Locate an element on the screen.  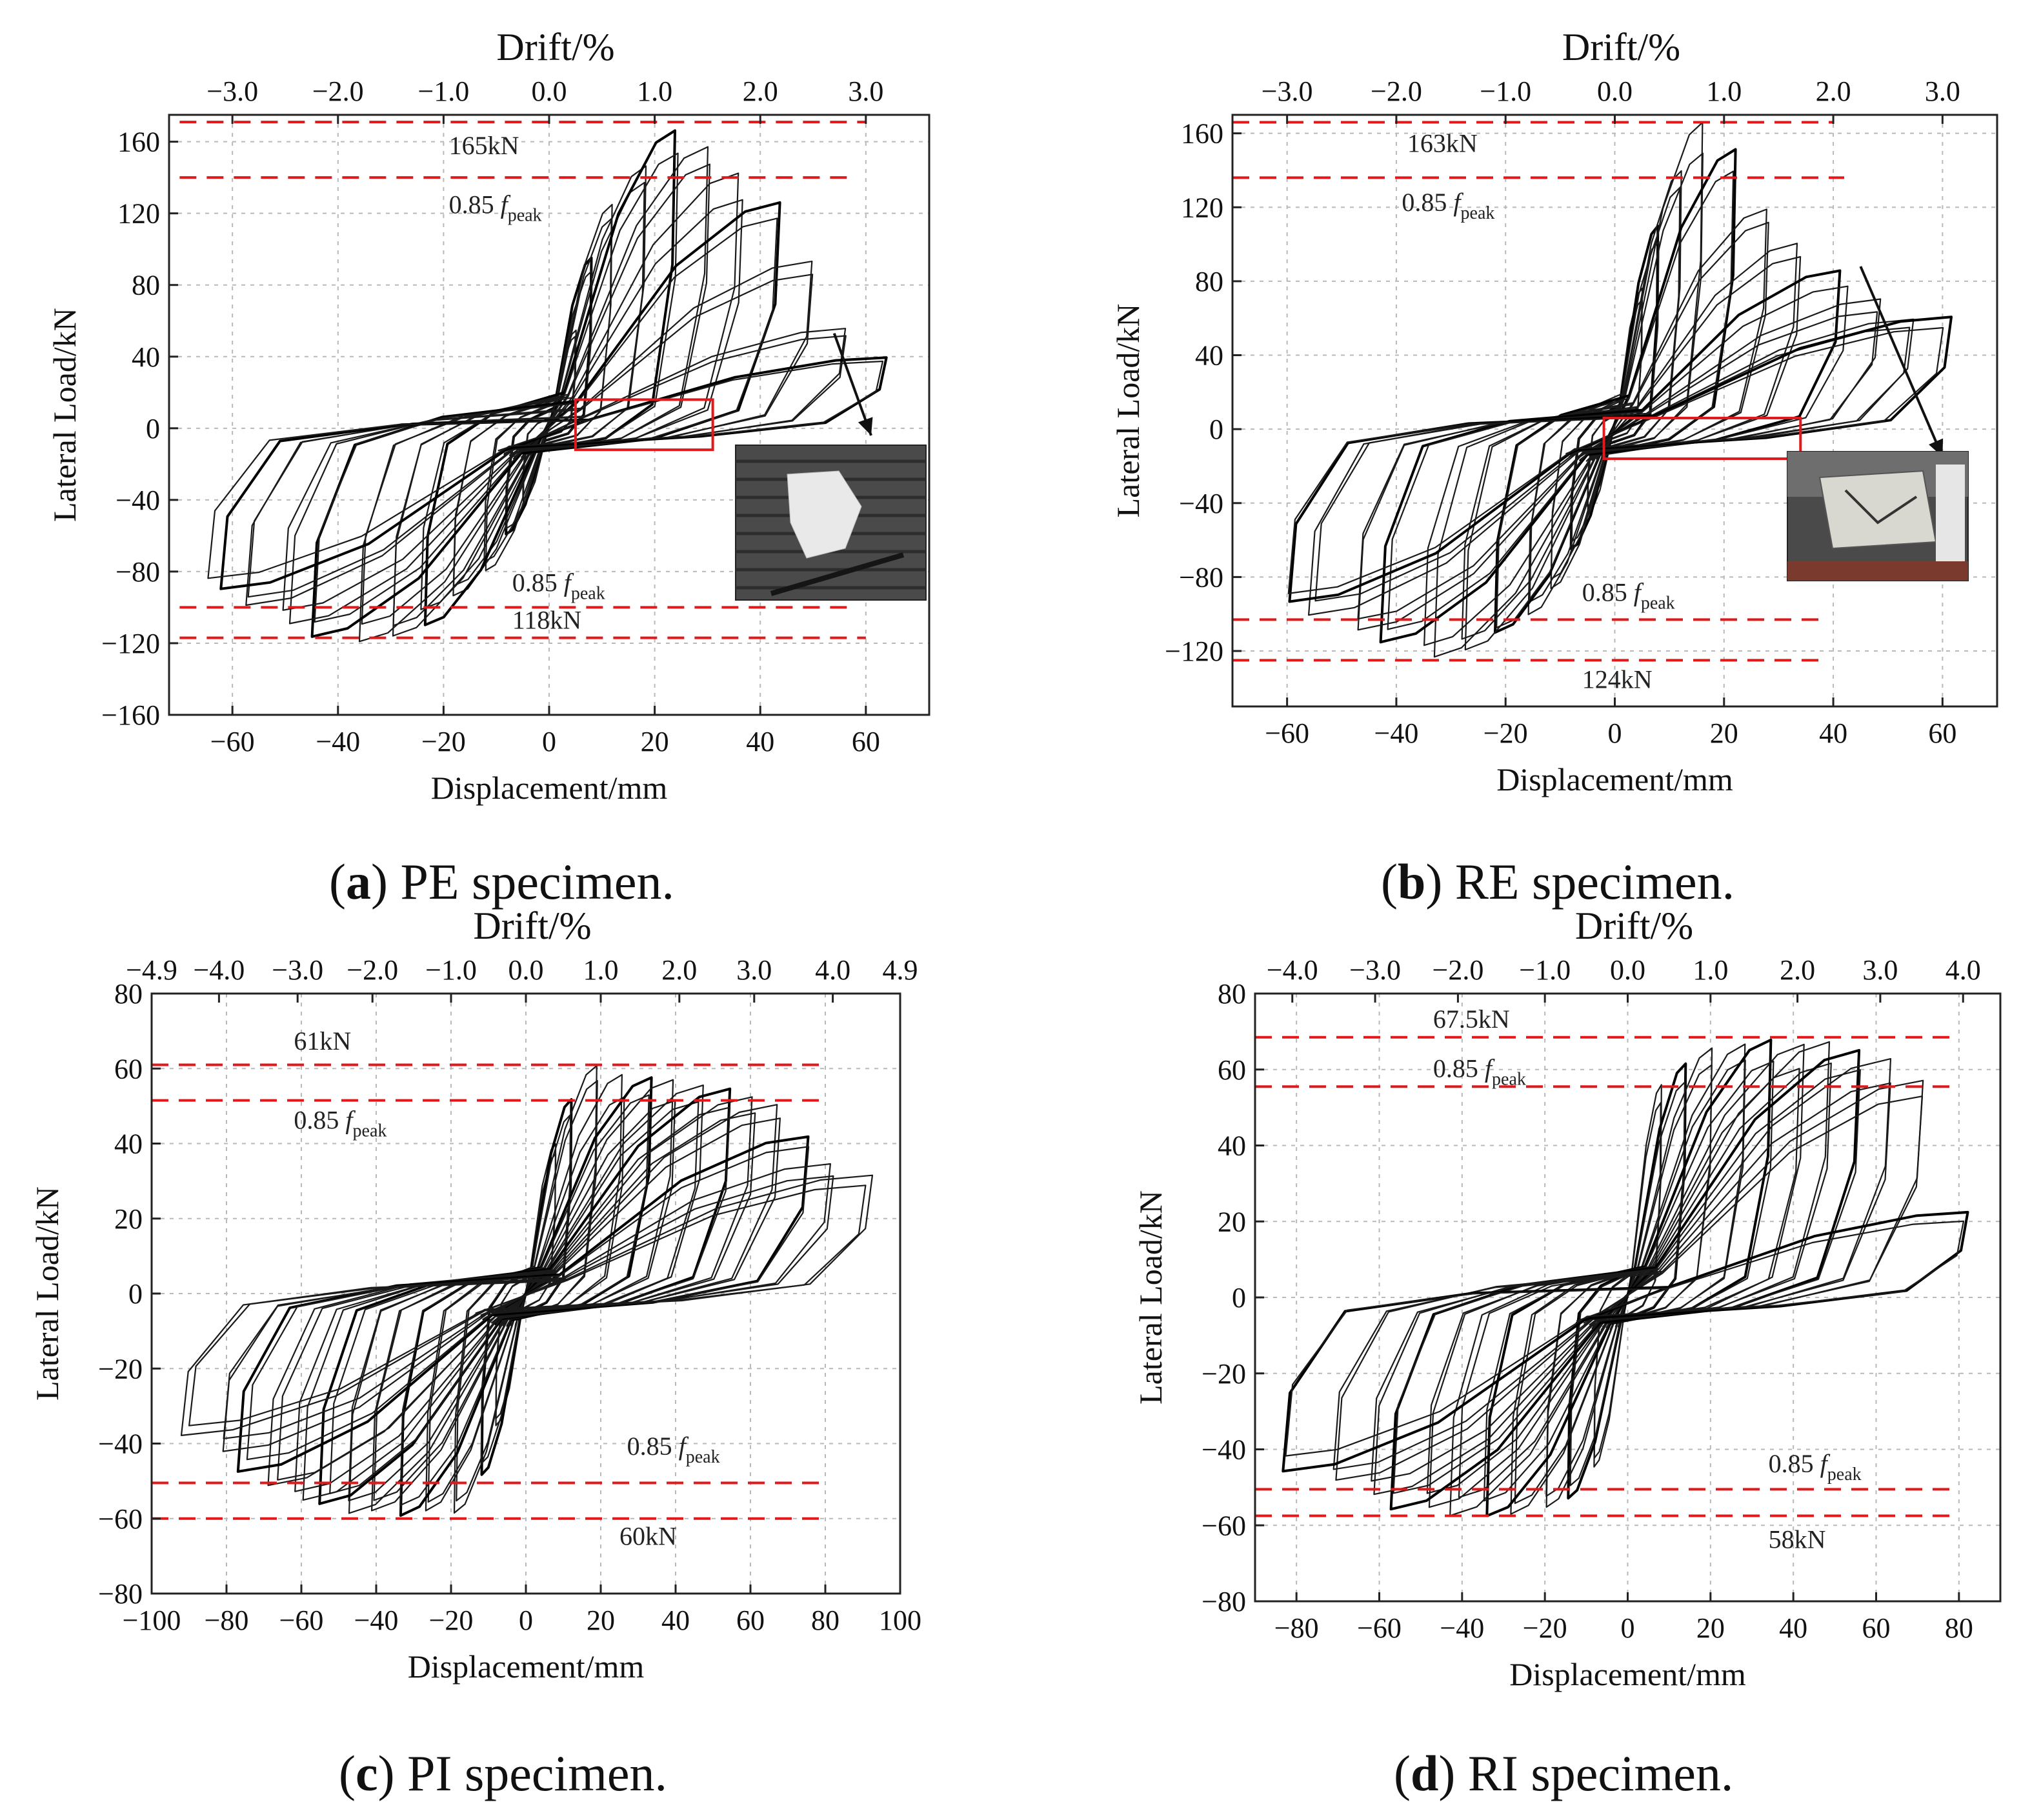
y-tick-label-4: 0 is located at coordinates (1239, 1298).